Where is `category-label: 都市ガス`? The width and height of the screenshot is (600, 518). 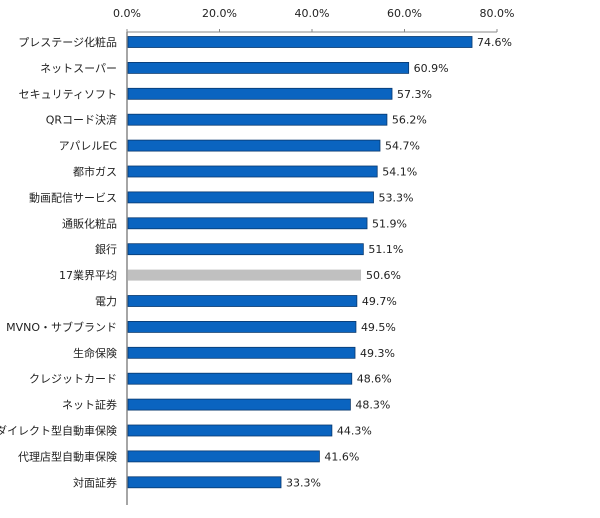
category-label: 都市ガス is located at coordinates (95, 172).